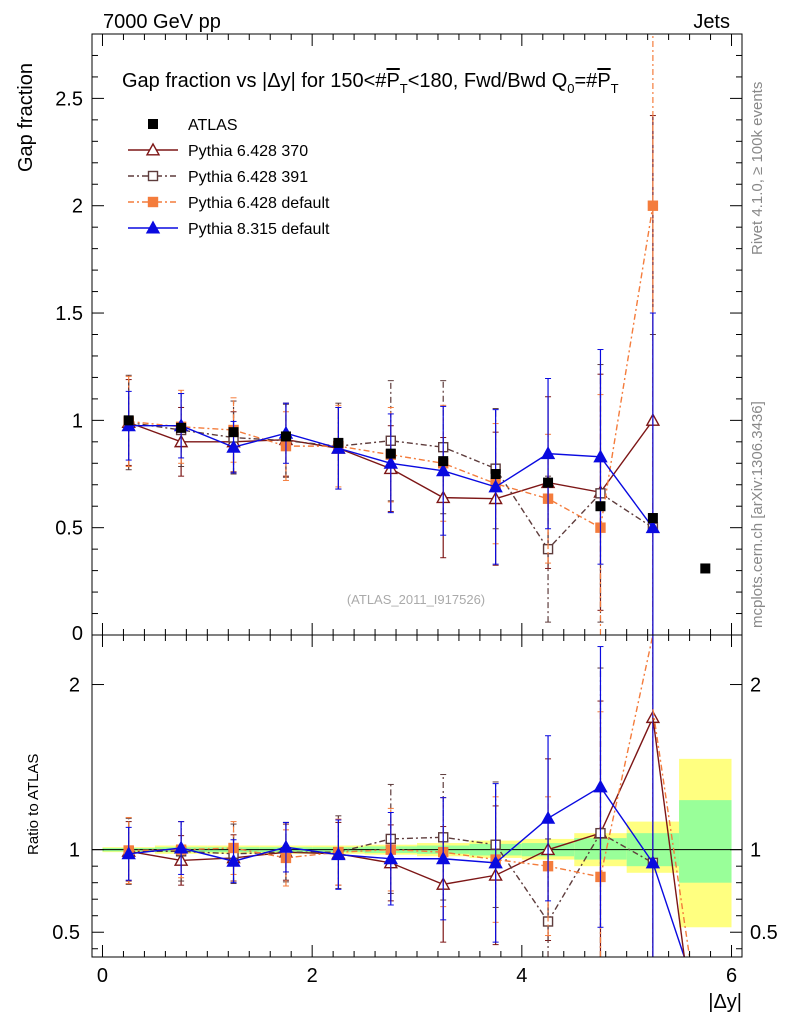 The width and height of the screenshot is (786, 1024). I want to click on series-line, so click(391, 486).